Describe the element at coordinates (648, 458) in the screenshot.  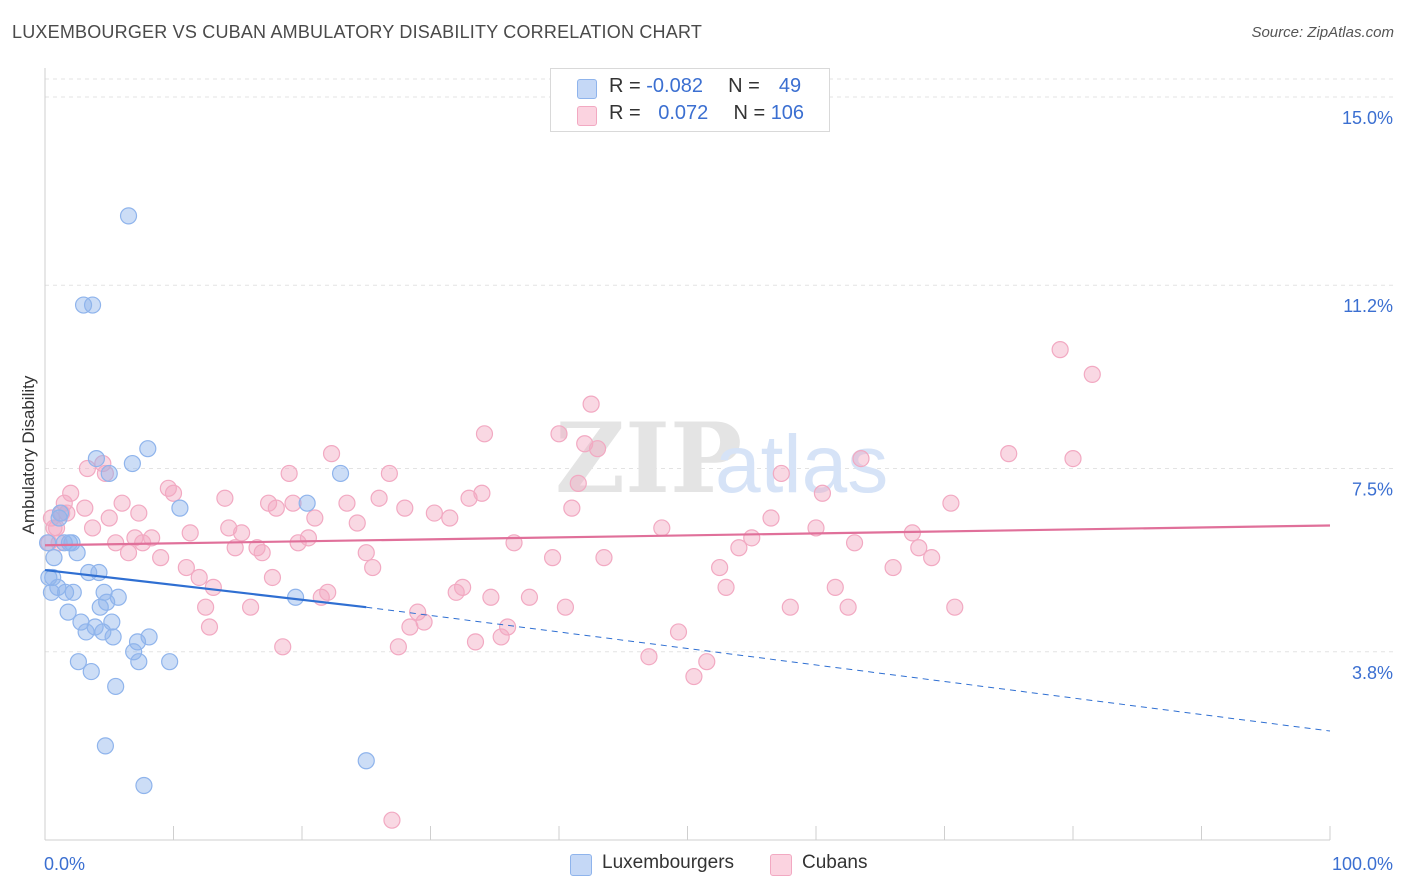
I see `watermark-zip: ZIP` at that location.